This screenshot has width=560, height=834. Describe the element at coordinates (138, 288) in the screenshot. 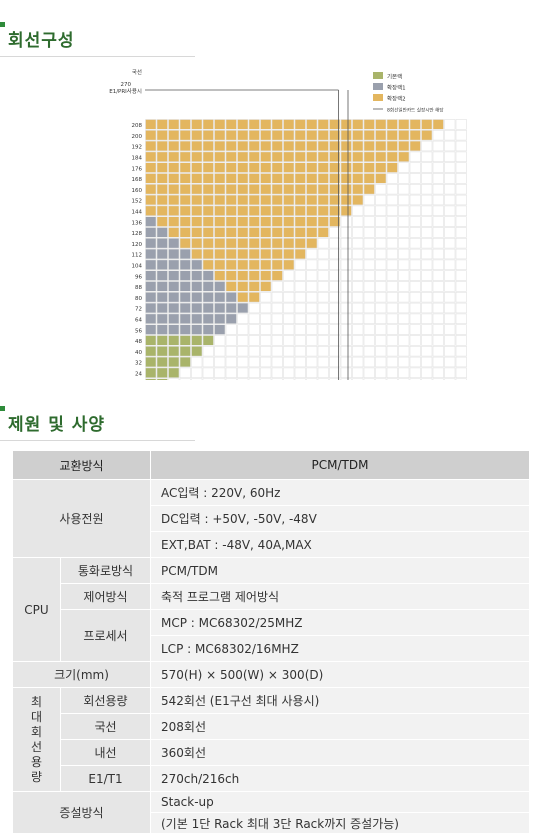

I see `y-tick-label: 88` at that location.